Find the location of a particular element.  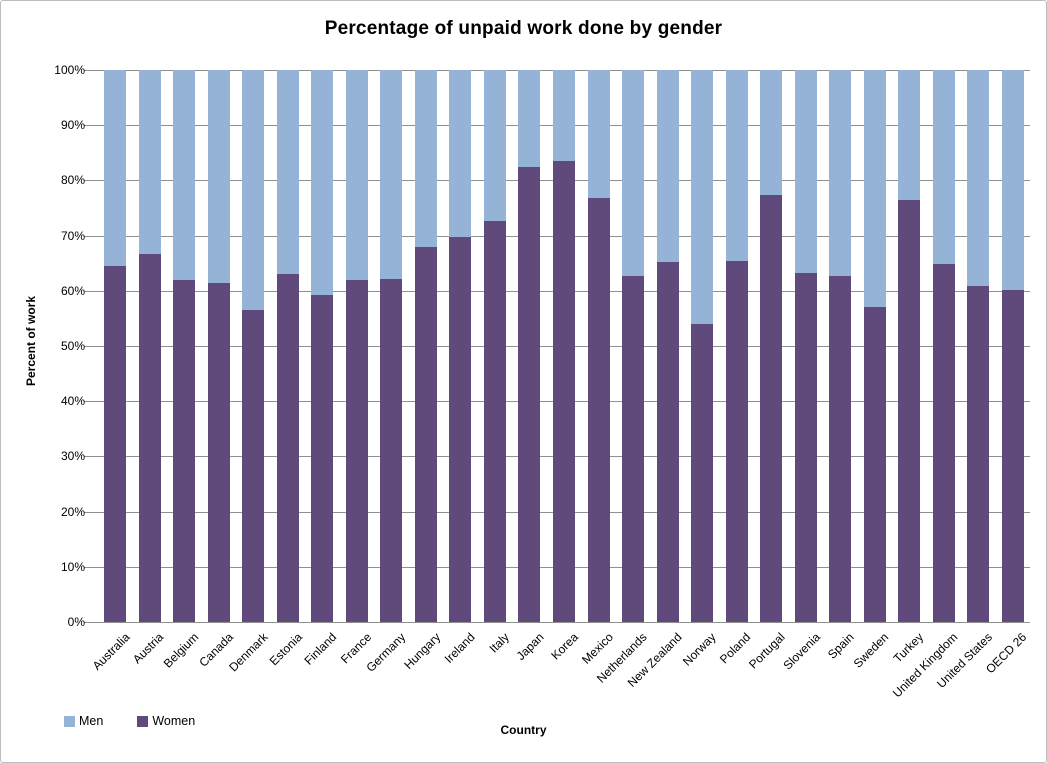

bar-men-france is located at coordinates (356, 175).